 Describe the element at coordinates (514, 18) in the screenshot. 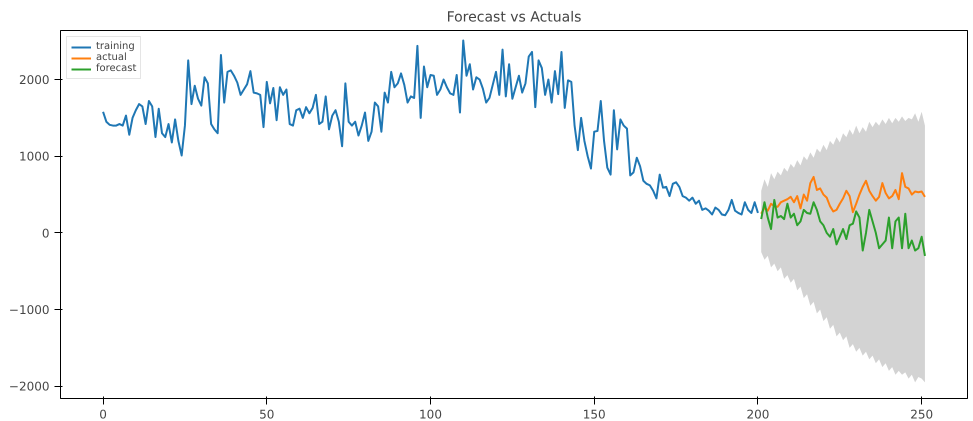

I see `chart-title: Forecast vs Actuals` at that location.